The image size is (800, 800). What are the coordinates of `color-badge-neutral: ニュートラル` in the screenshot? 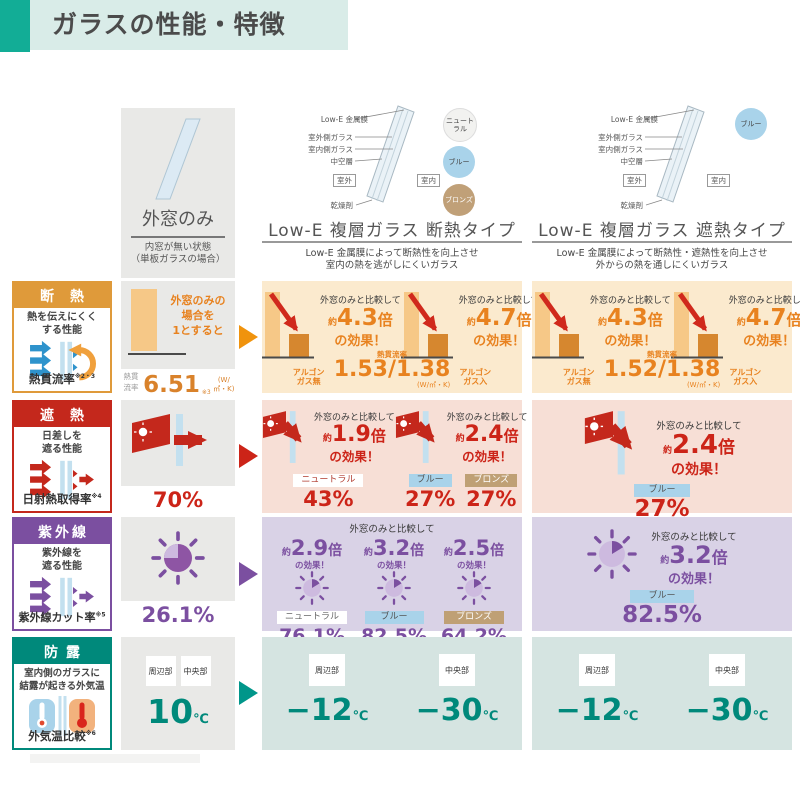 It's located at (328, 480).